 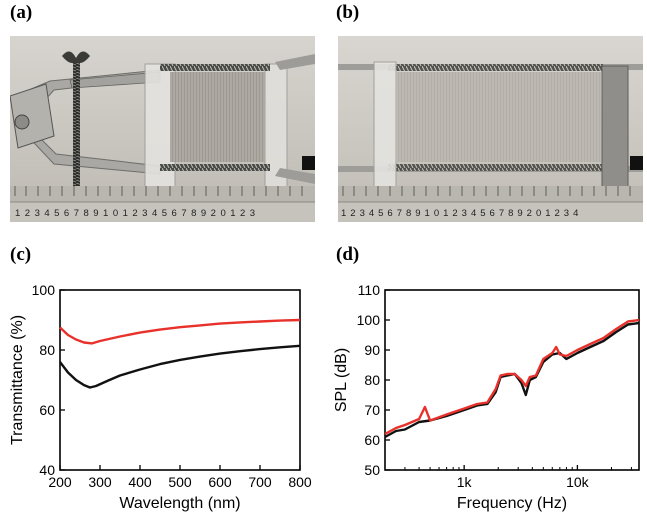 What do you see at coordinates (372, 350) in the screenshot?
I see `y-tick-label: 90` at bounding box center [372, 350].